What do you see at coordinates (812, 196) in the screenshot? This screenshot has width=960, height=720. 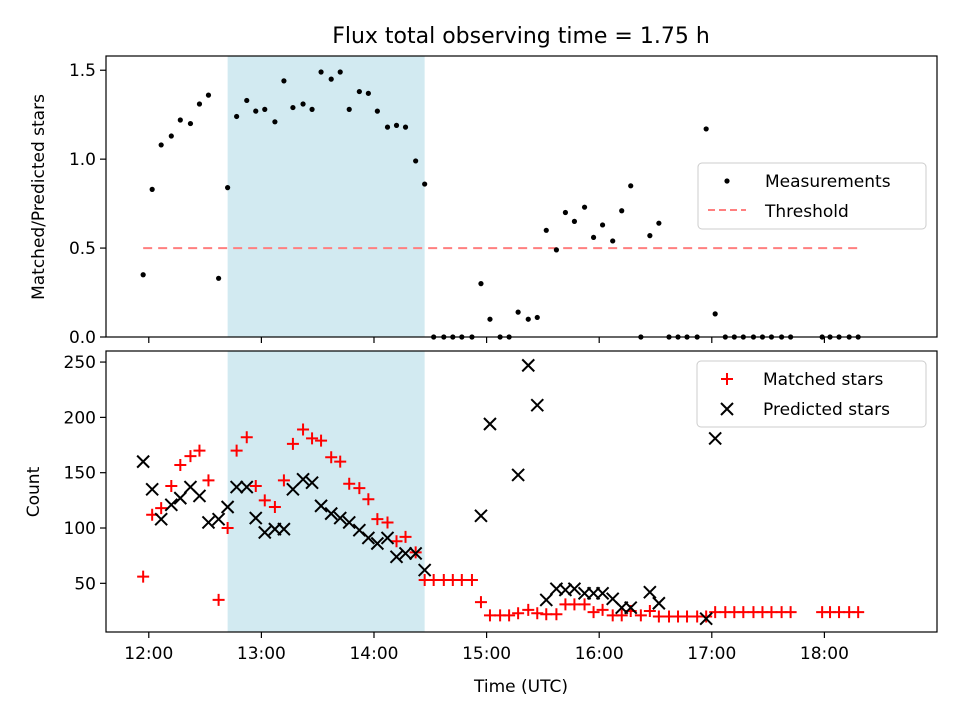 I see `legend: Measurements Threshold` at bounding box center [812, 196].